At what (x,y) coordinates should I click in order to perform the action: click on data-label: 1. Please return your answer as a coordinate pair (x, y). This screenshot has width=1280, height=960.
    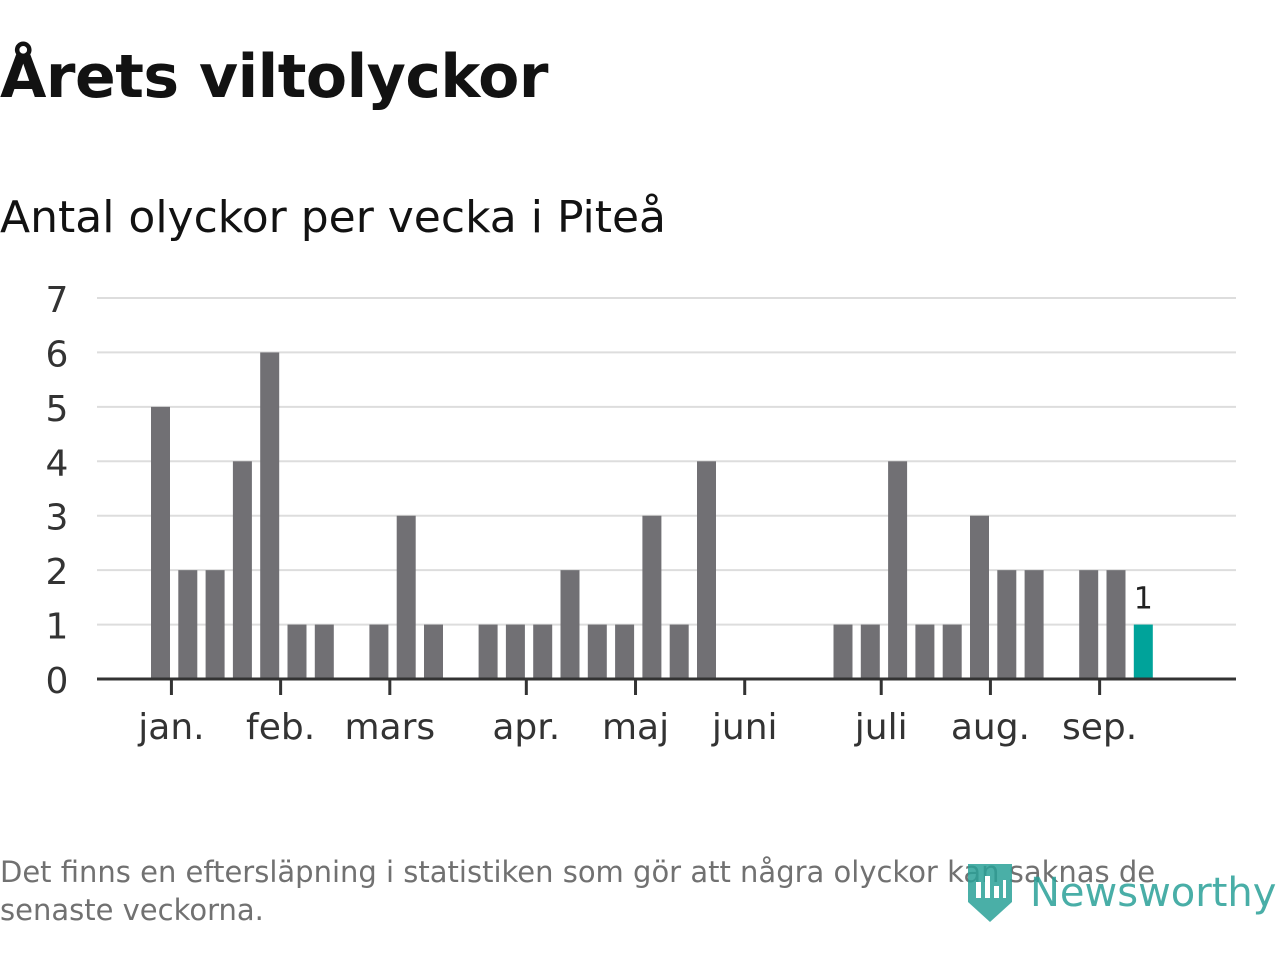
    Looking at the image, I should click on (1143, 599).